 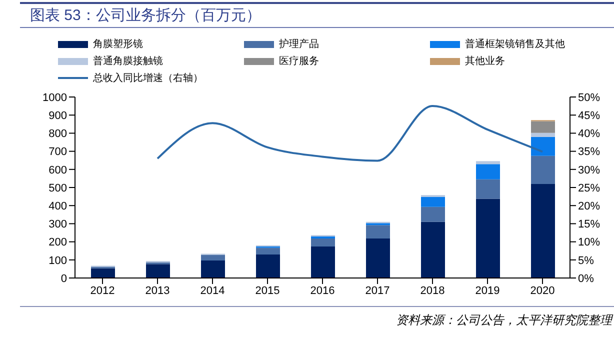 What do you see at coordinates (57, 224) in the screenshot?
I see `y-tick-label: 300` at bounding box center [57, 224].